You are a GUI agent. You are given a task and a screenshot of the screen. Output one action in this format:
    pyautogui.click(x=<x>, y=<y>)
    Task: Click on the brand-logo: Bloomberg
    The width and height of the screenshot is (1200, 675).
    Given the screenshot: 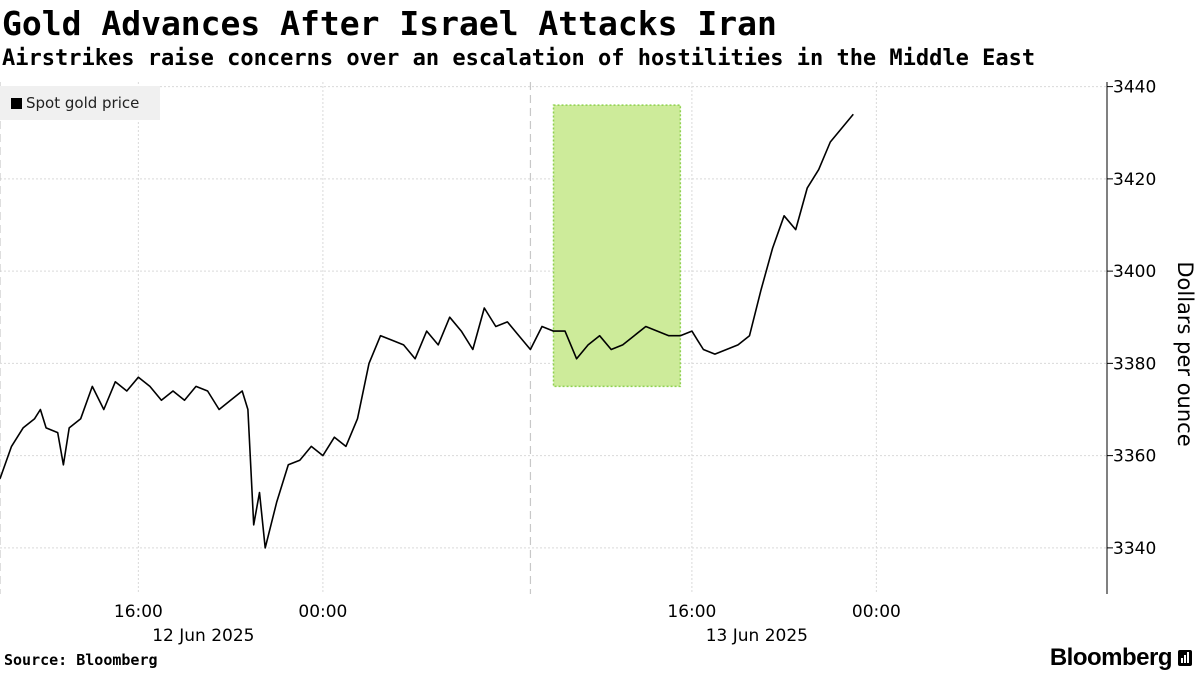 What is the action you would take?
    pyautogui.click(x=1121, y=658)
    